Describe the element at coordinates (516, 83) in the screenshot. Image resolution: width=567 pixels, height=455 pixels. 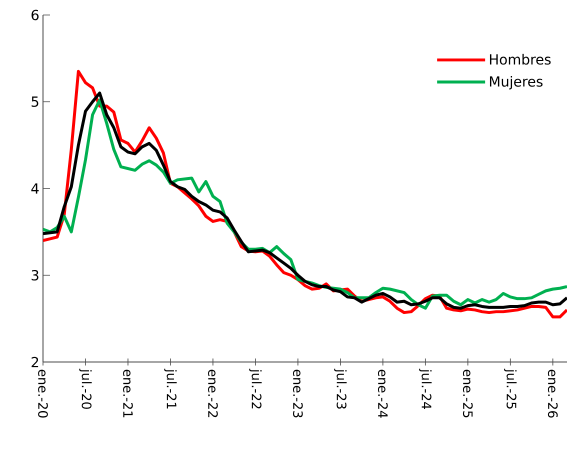
I see `legend-label: Mujeres` at that location.